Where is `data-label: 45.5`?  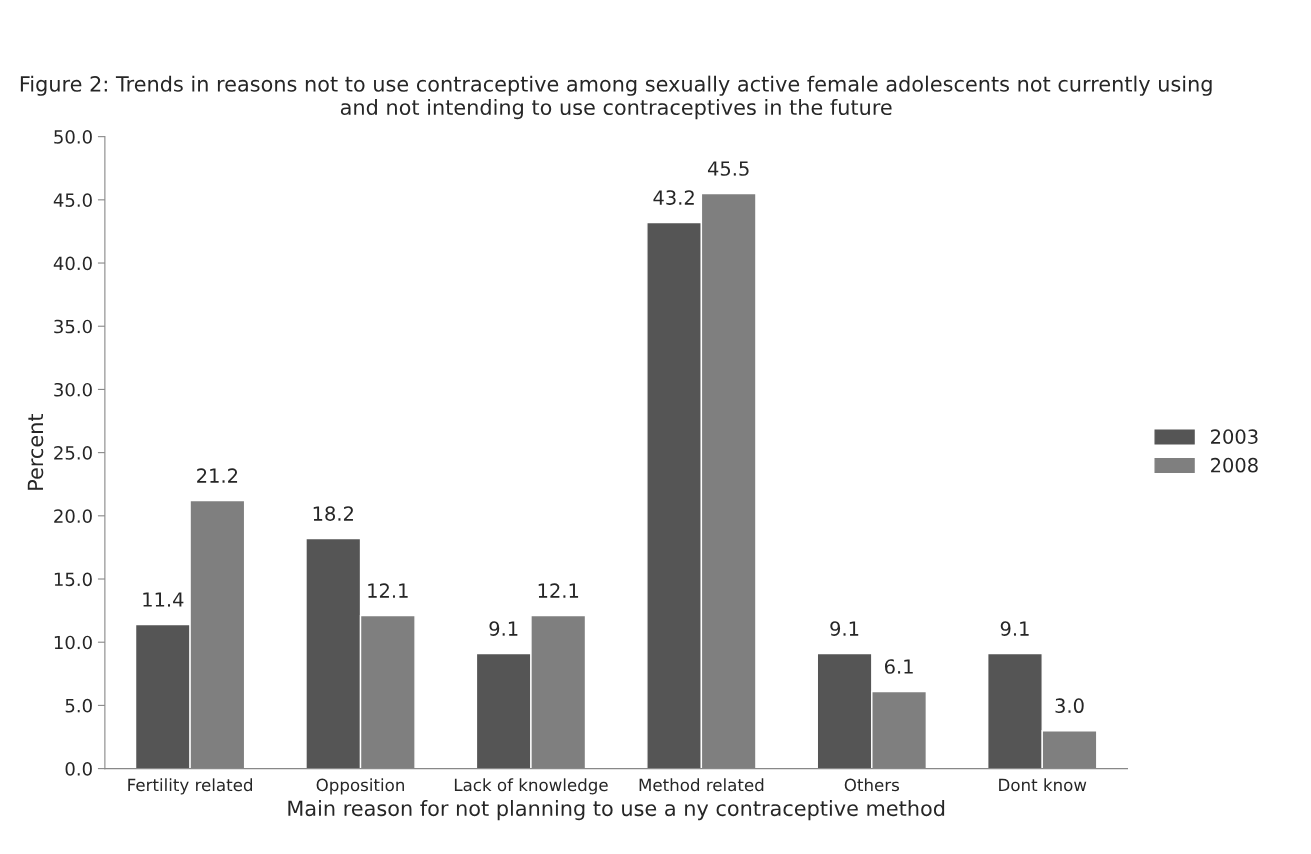 data-label: 45.5 is located at coordinates (728, 168).